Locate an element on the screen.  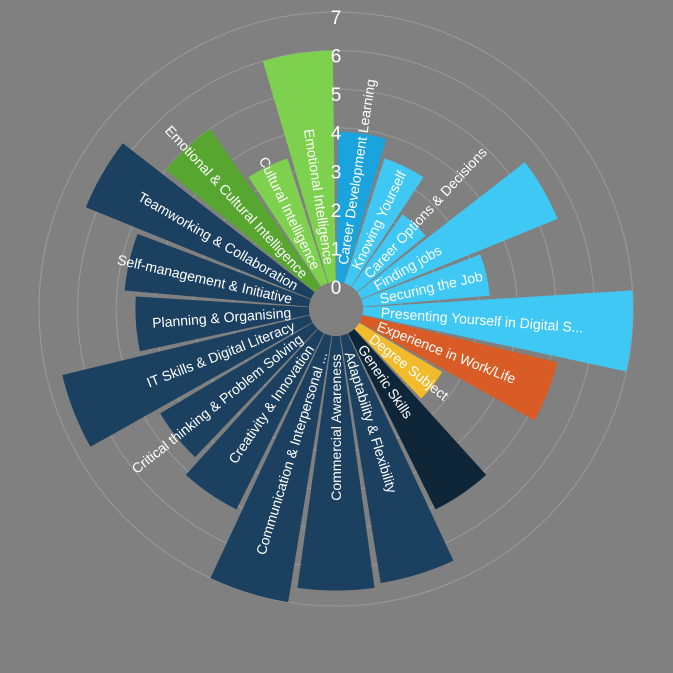
radial-axis: 0 1 2 3 4 5 6 7 is located at coordinates (336, 153).